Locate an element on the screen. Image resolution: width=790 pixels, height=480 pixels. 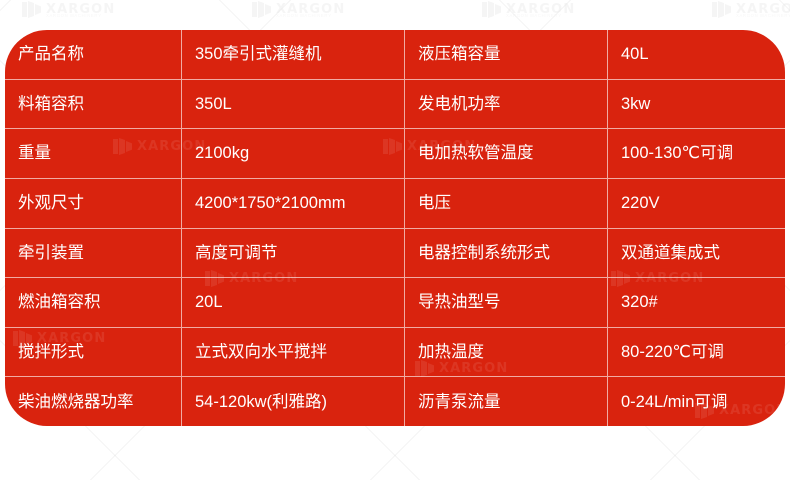
table-row: 搅拌形式 立式双向水平搅拌 加热温度 80-220℃可调 is located at coordinates (395, 352).